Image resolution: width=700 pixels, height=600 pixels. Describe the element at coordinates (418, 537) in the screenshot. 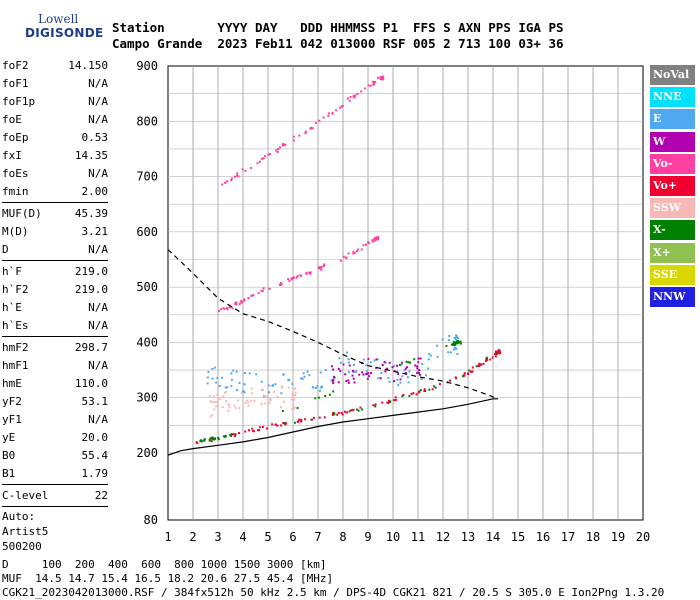

I see `x-tick-label: 11` at that location.